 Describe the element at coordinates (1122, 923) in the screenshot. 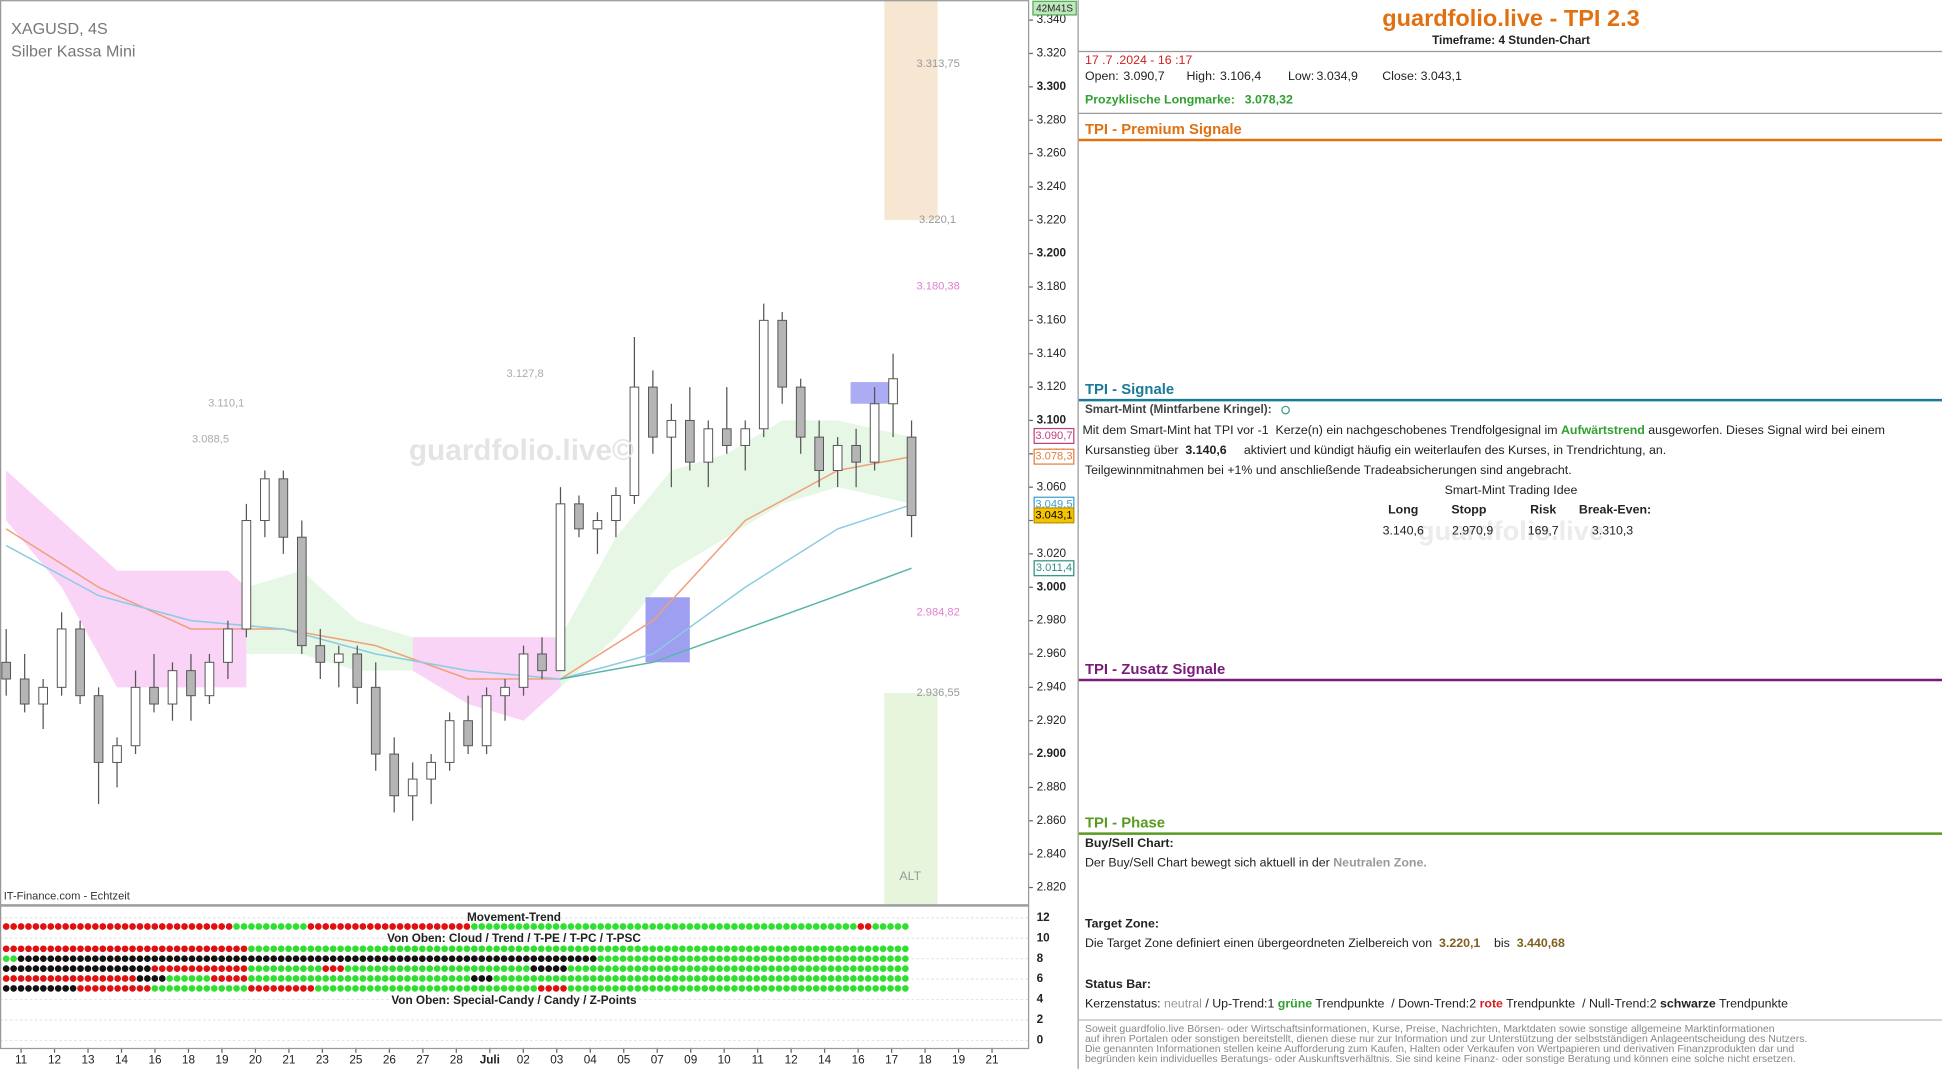

I see `subheading: Target Zone:` at that location.